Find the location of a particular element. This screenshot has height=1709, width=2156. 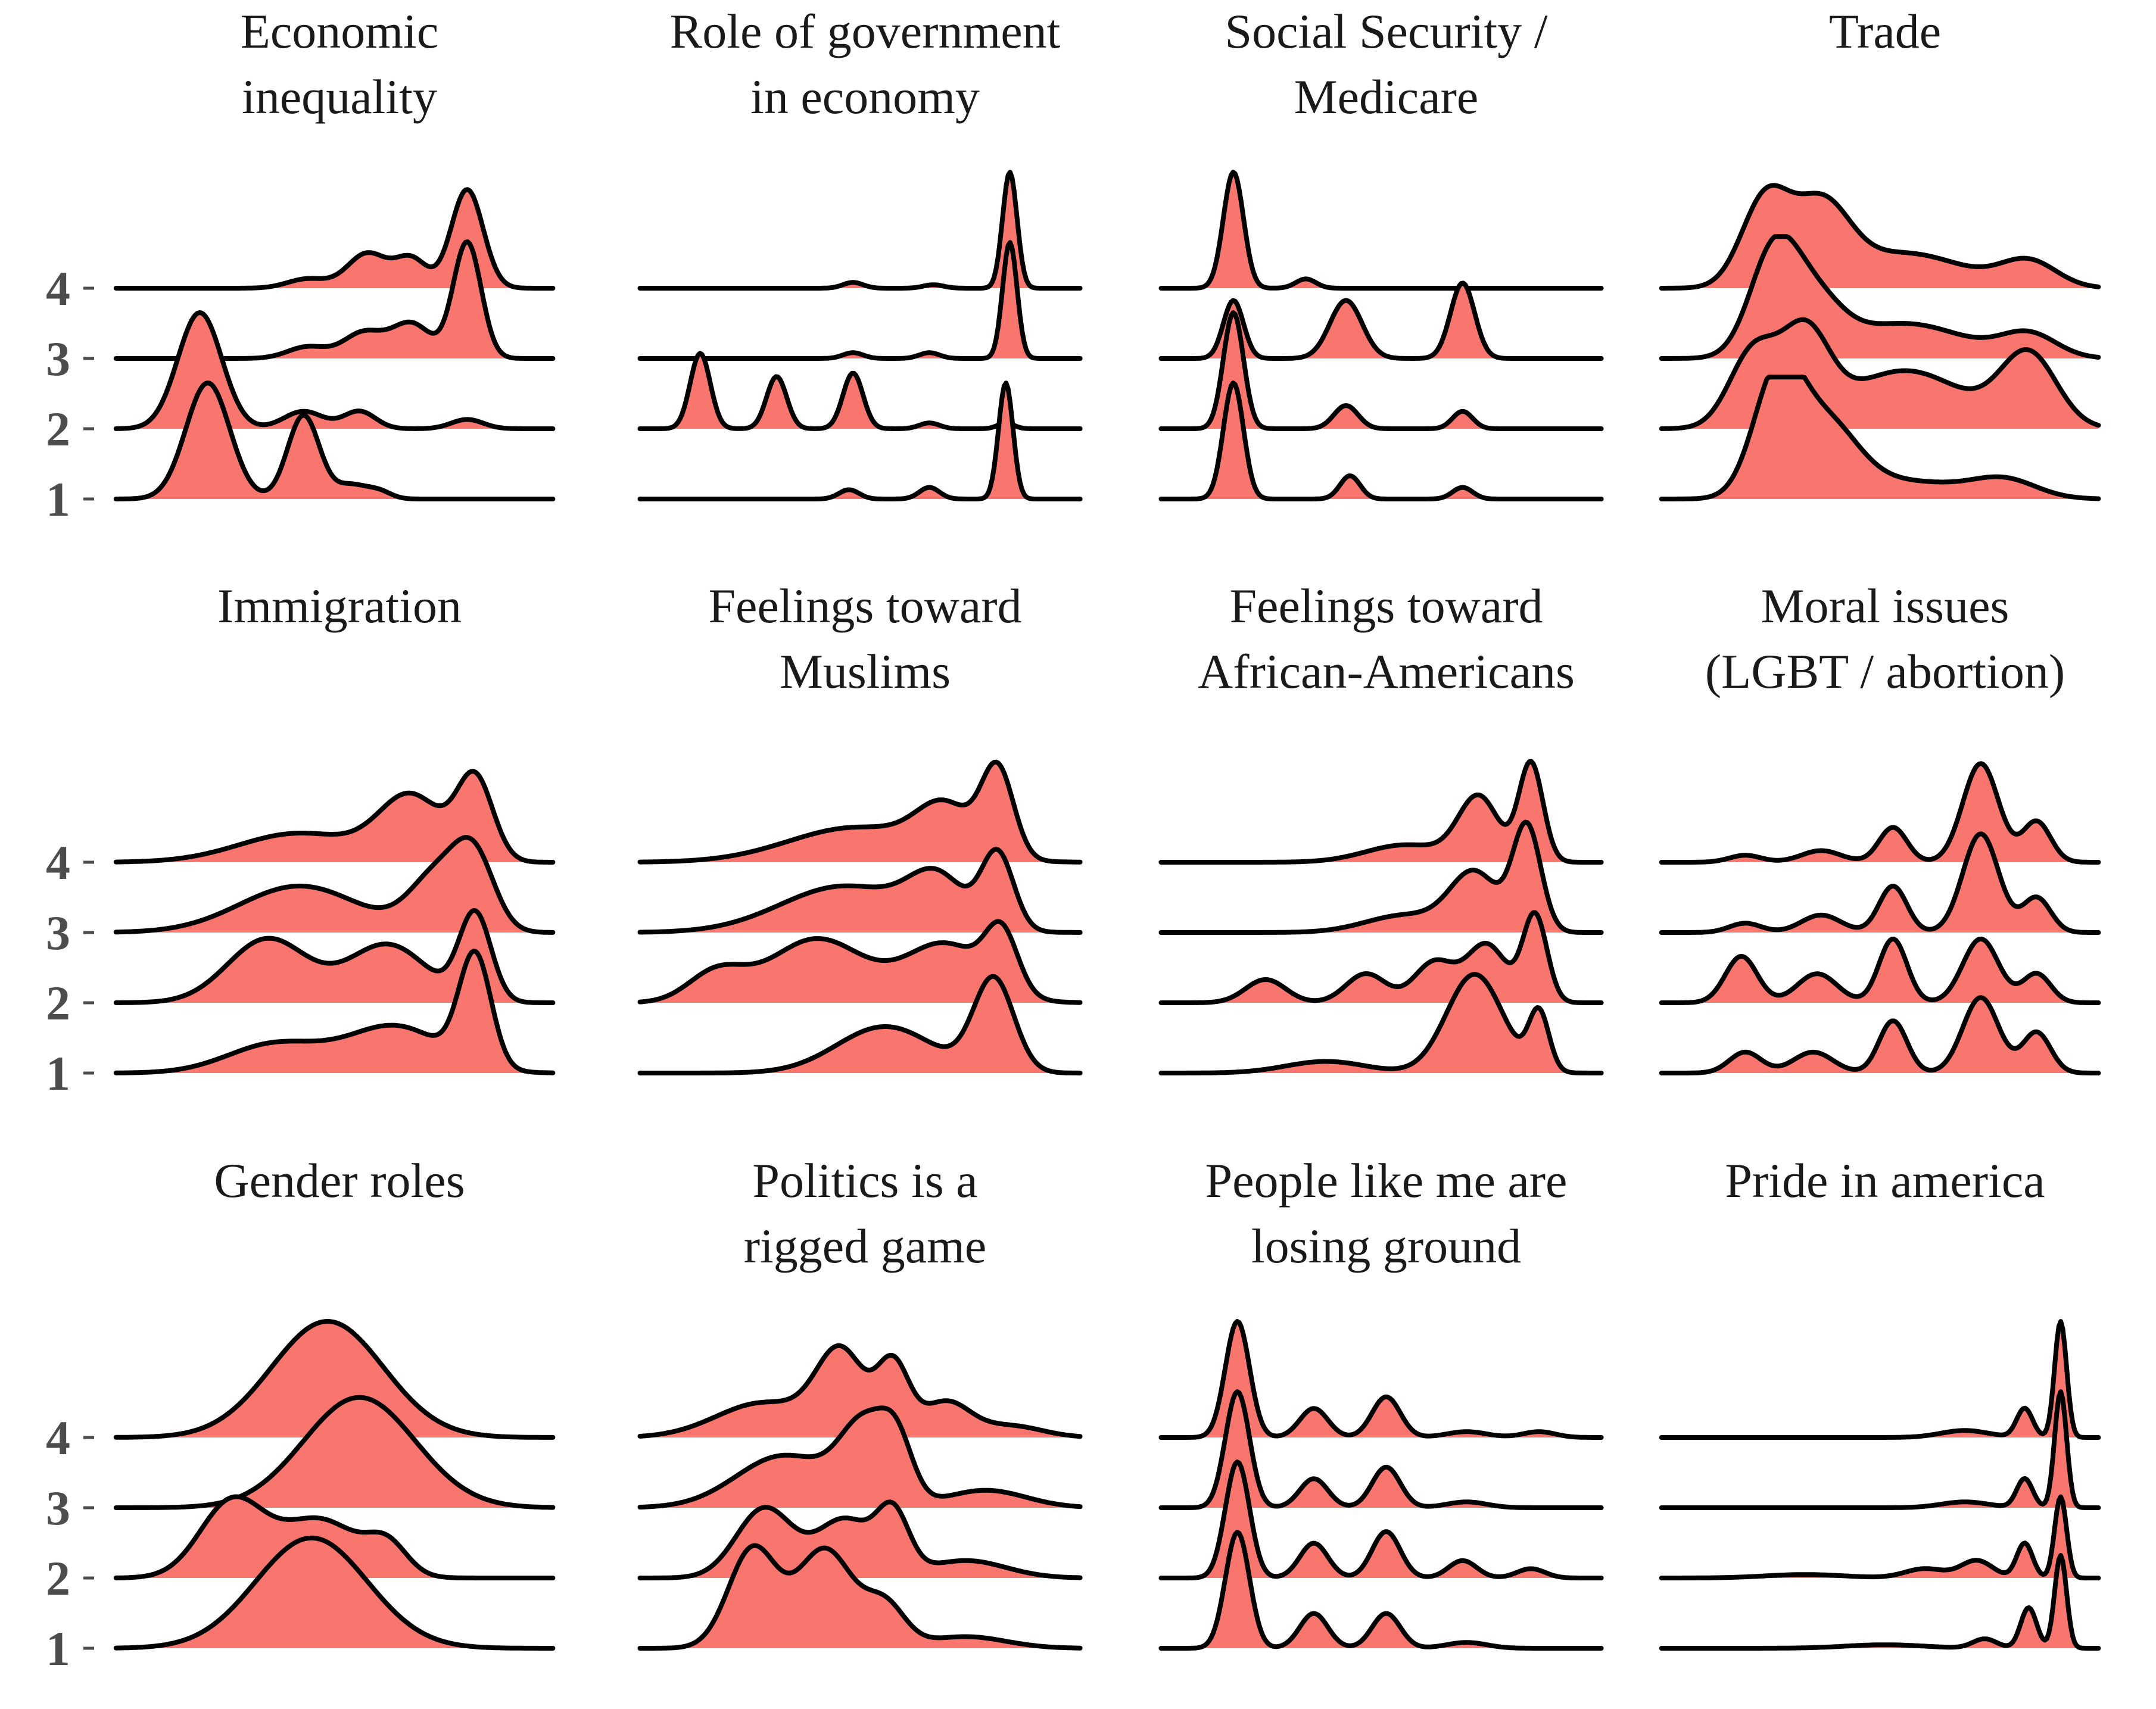

panel-feelings-toward-muslims: Feelings toward Muslims is located at coordinates (860, 827).